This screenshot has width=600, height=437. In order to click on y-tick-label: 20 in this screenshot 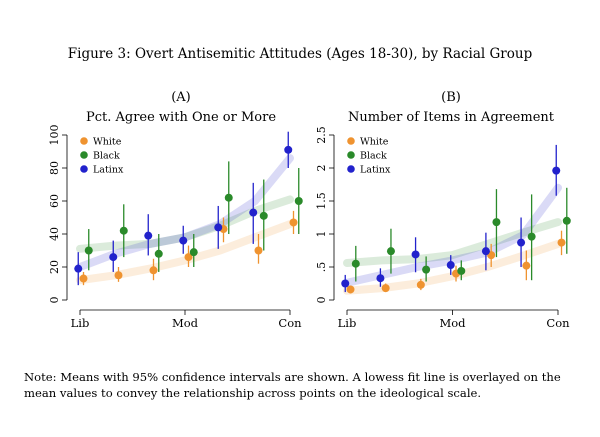, I will do `click(54, 267)`.